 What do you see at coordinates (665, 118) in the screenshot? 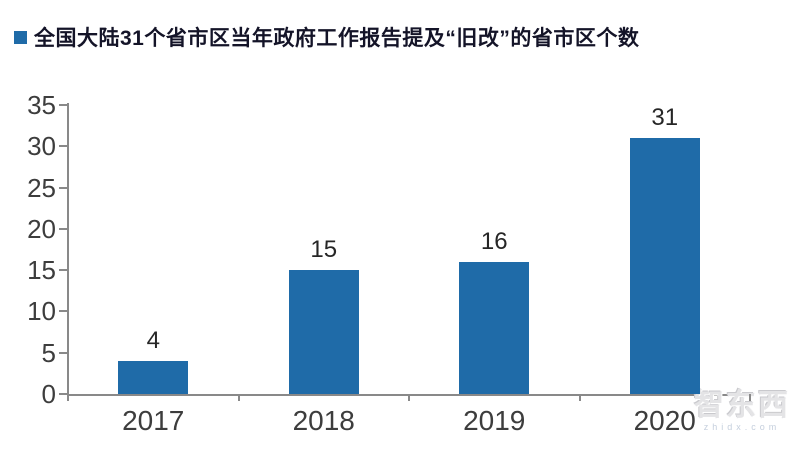
I see `bar-value-label: 31` at bounding box center [665, 118].